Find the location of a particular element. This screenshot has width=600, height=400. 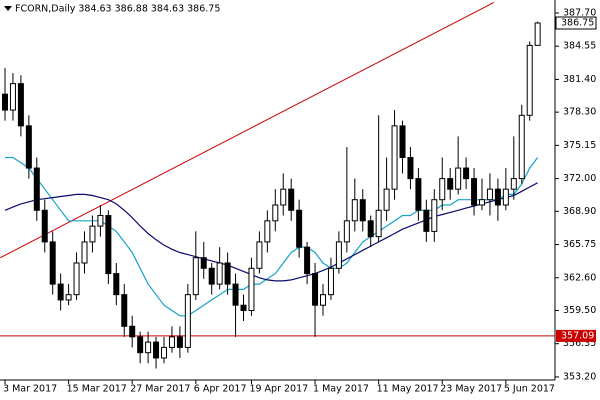

x-tick-label: 27 Mar 2017 is located at coordinates (160, 389).